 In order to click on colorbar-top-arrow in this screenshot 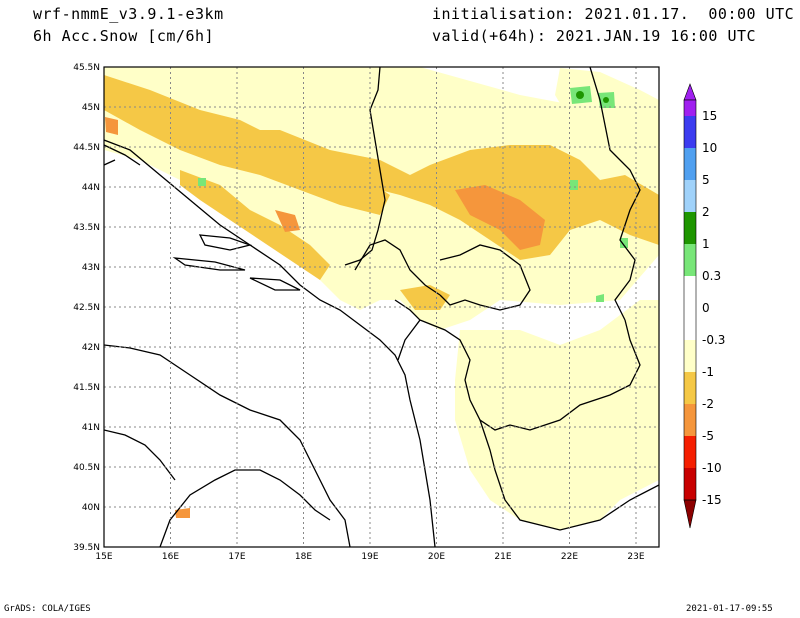, I will do `click(690, 92)`.